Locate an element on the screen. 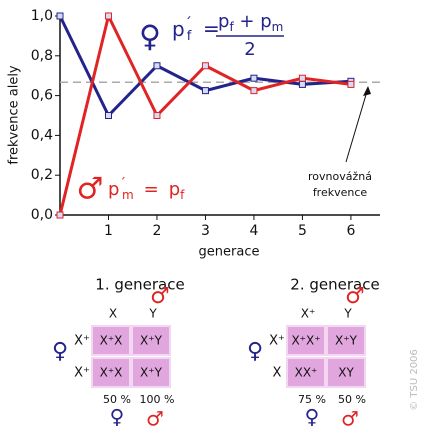 This screenshot has height=433, width=426. panel-title: 2. generace is located at coordinates (334, 285).